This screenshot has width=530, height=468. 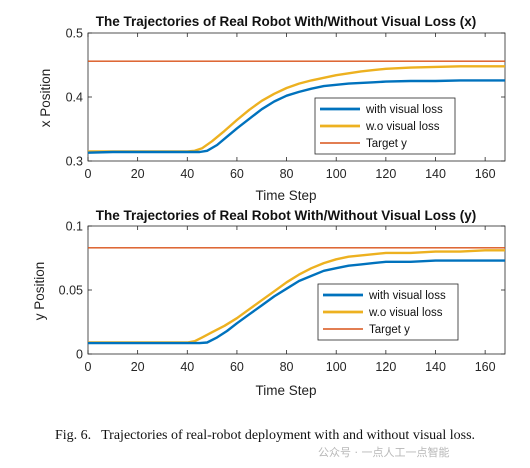 I want to click on chart-x-xtick-label: 20, so click(x=138, y=174).